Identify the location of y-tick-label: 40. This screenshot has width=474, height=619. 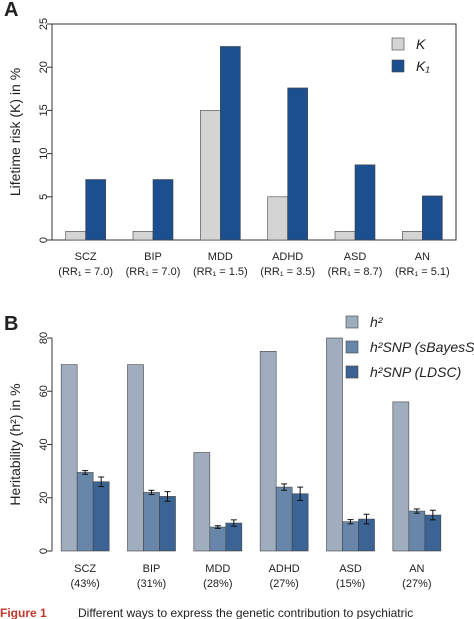
(44, 444).